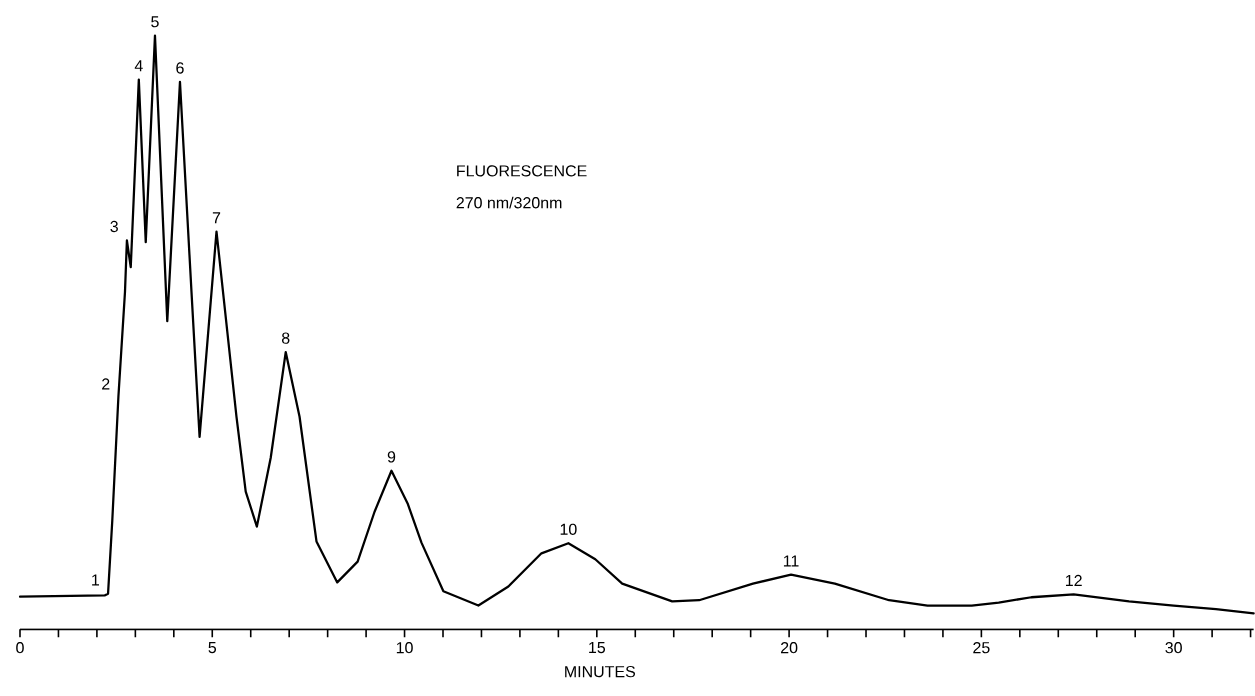 Image resolution: width=1255 pixels, height=696 pixels. I want to click on x-tick-label: 30, so click(1173, 647).